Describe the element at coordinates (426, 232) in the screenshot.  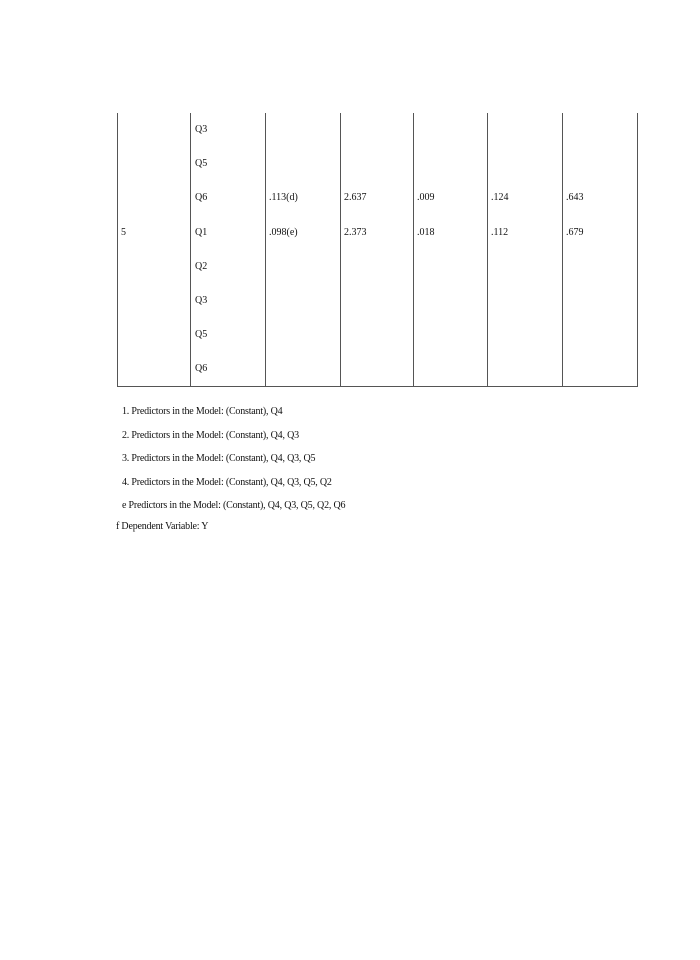
I see `cell-sig: .018` at that location.